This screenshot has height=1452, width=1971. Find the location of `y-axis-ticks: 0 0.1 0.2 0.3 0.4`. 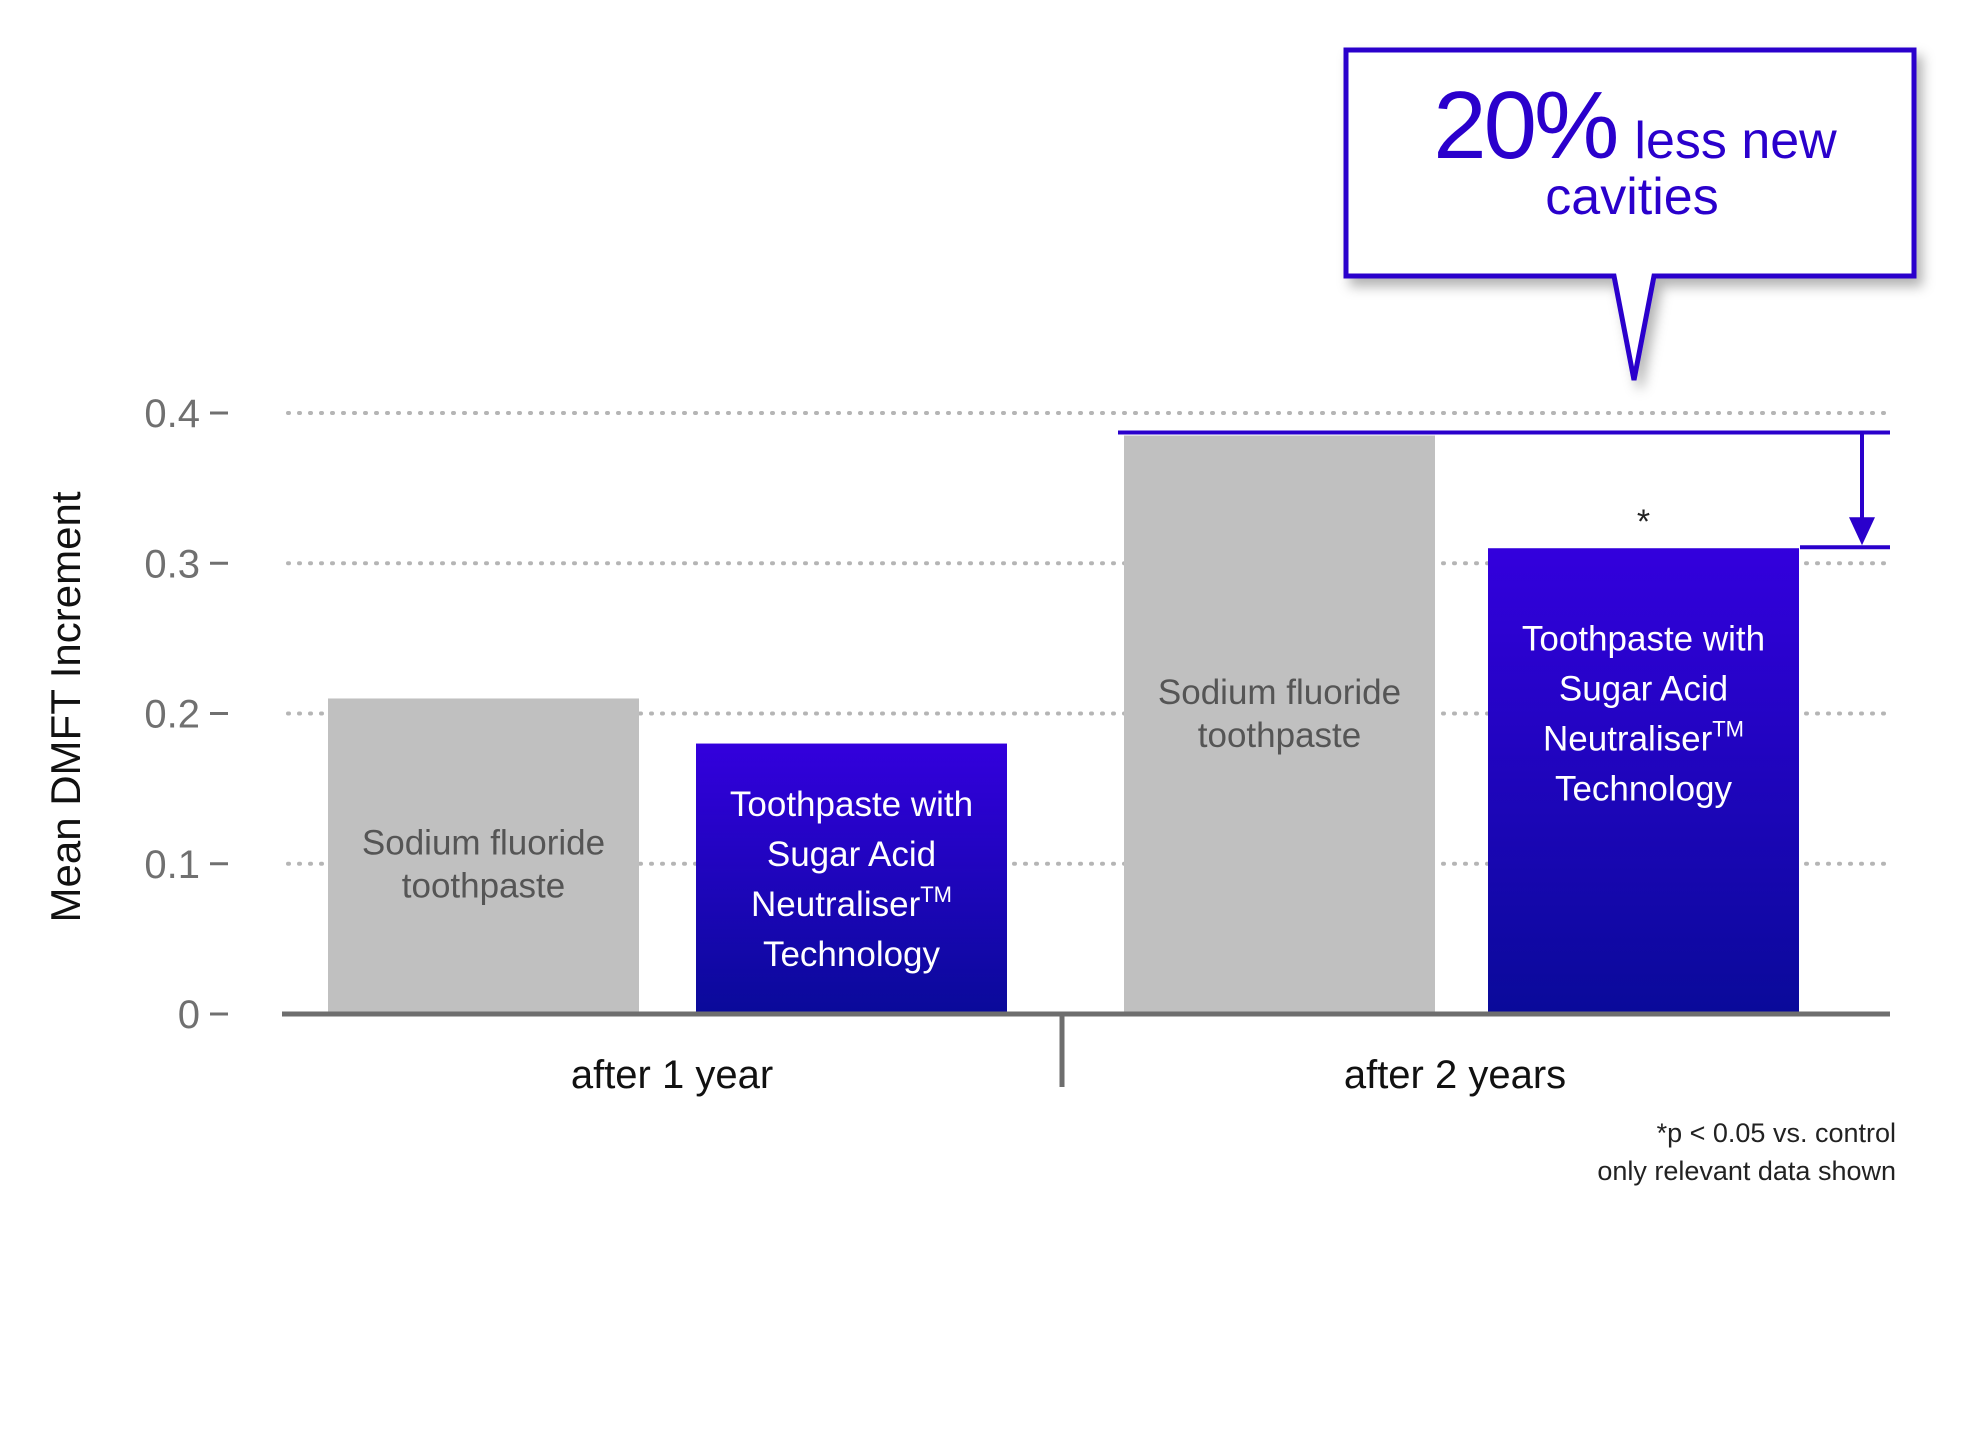

y-axis-ticks: 0 0.1 0.2 0.3 0.4 is located at coordinates (186, 714).